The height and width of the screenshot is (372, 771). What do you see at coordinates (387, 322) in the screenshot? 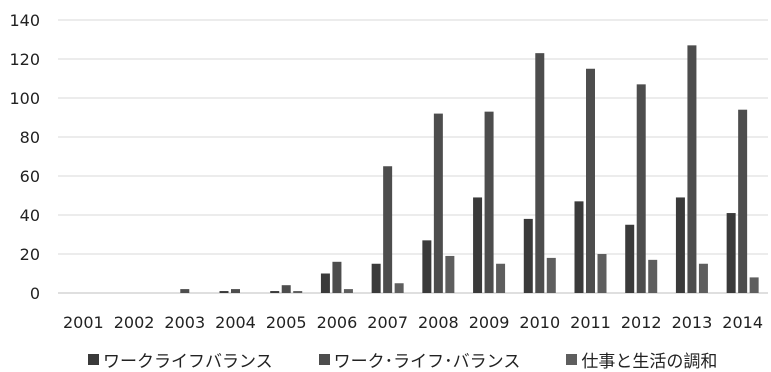
I see `x-tick-label: 2007` at bounding box center [387, 322].